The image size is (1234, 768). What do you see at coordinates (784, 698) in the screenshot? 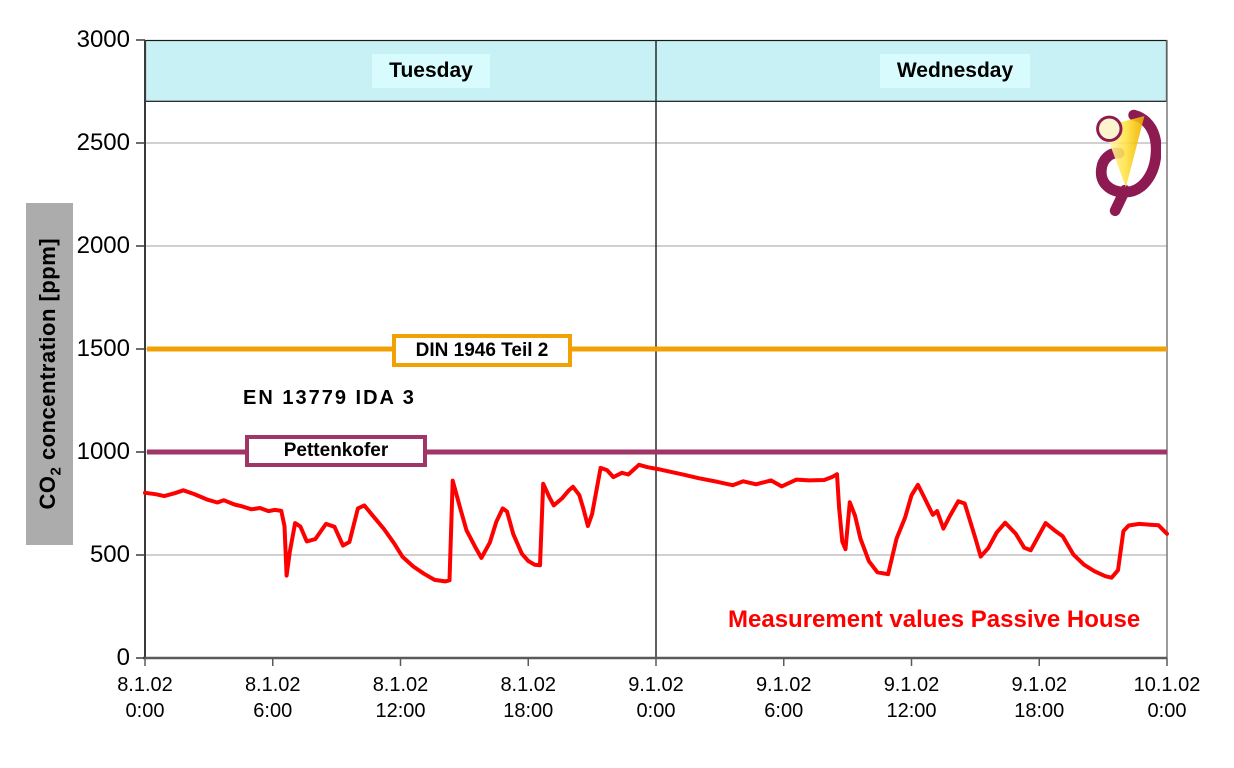
I see `x-tick-label-5: 9.1.02 6:00` at bounding box center [784, 698].